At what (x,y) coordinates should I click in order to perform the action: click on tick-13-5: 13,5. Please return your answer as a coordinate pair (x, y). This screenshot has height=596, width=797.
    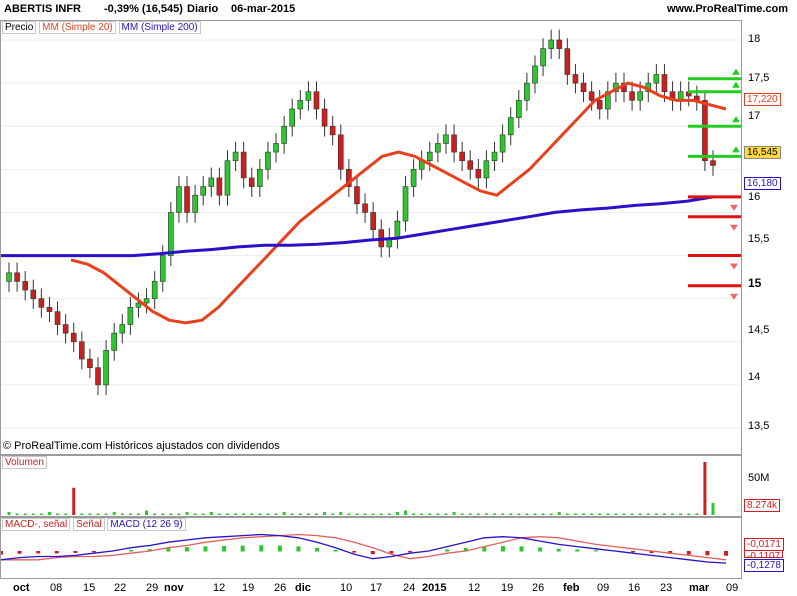
    Looking at the image, I should click on (759, 426).